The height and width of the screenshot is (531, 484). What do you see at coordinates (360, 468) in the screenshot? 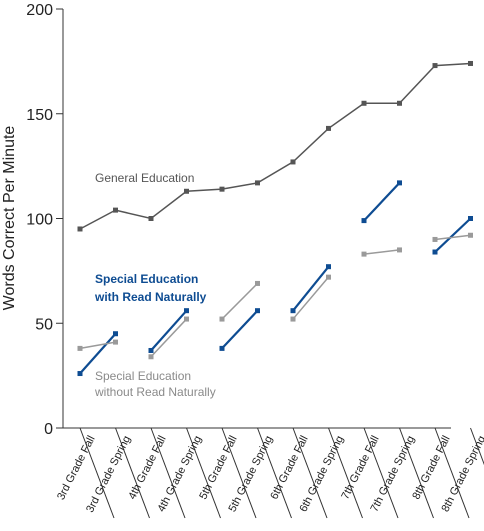
I see `x-tick-label: 7th Grade Fall` at bounding box center [360, 468].